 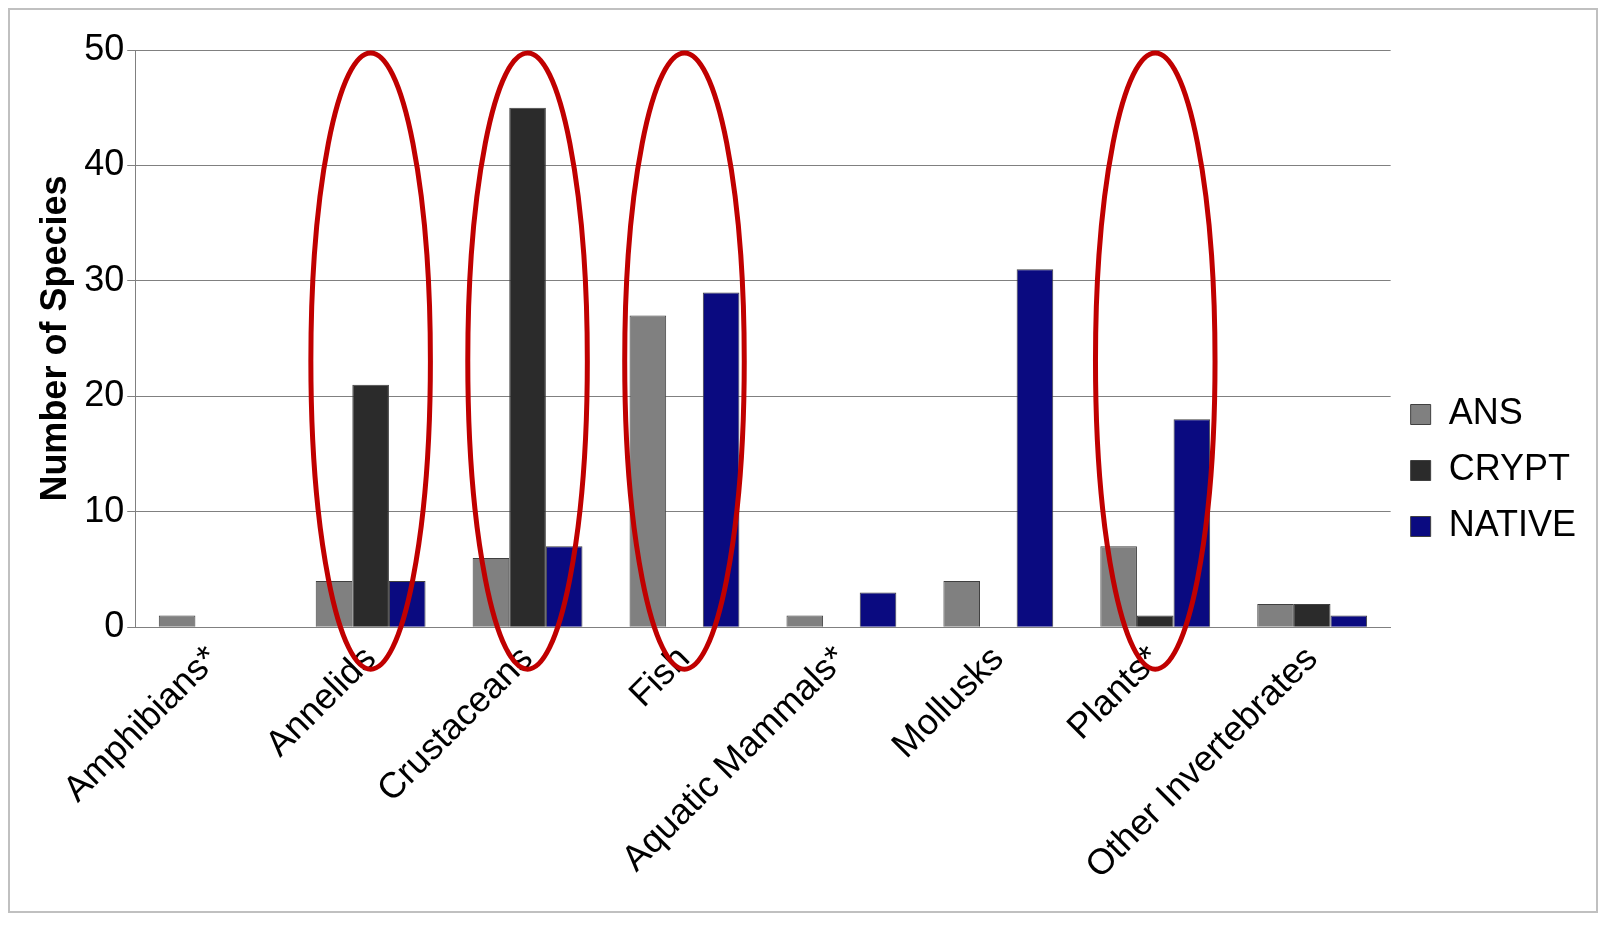 I want to click on y-tick-label: 10, so click(x=104, y=509).